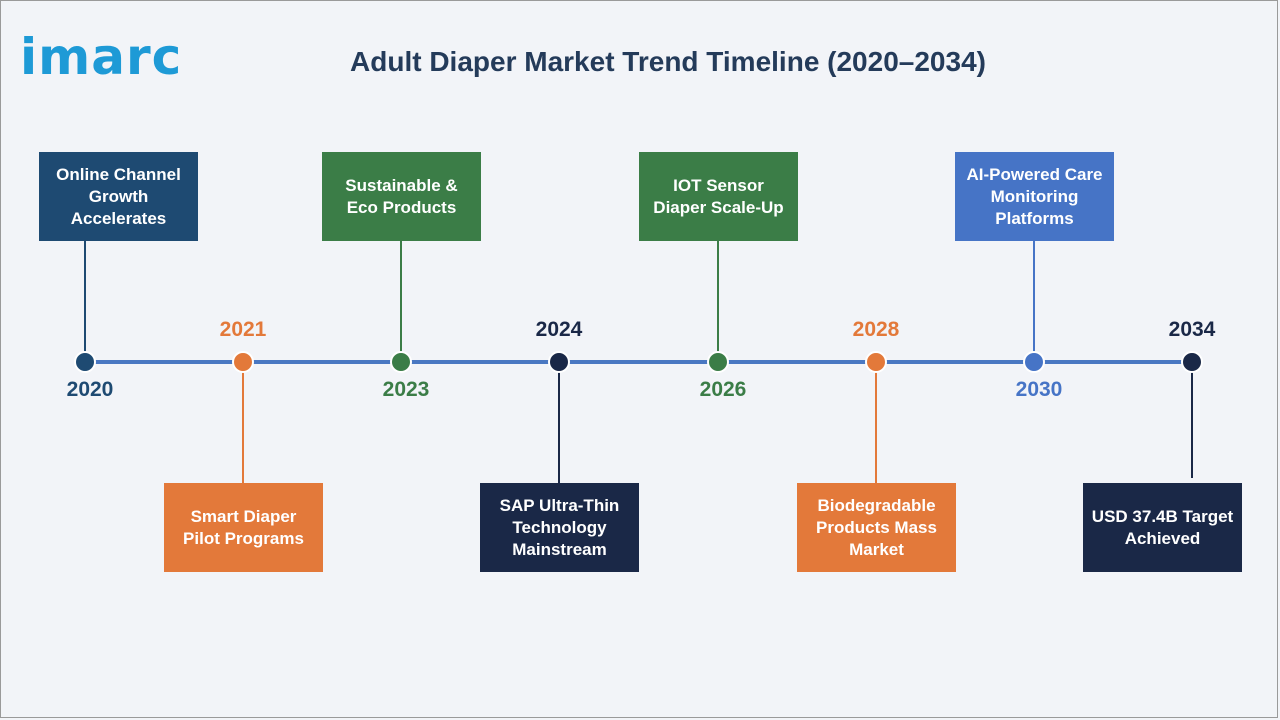 The height and width of the screenshot is (720, 1280). I want to click on milestone-dot-2028, so click(876, 362).